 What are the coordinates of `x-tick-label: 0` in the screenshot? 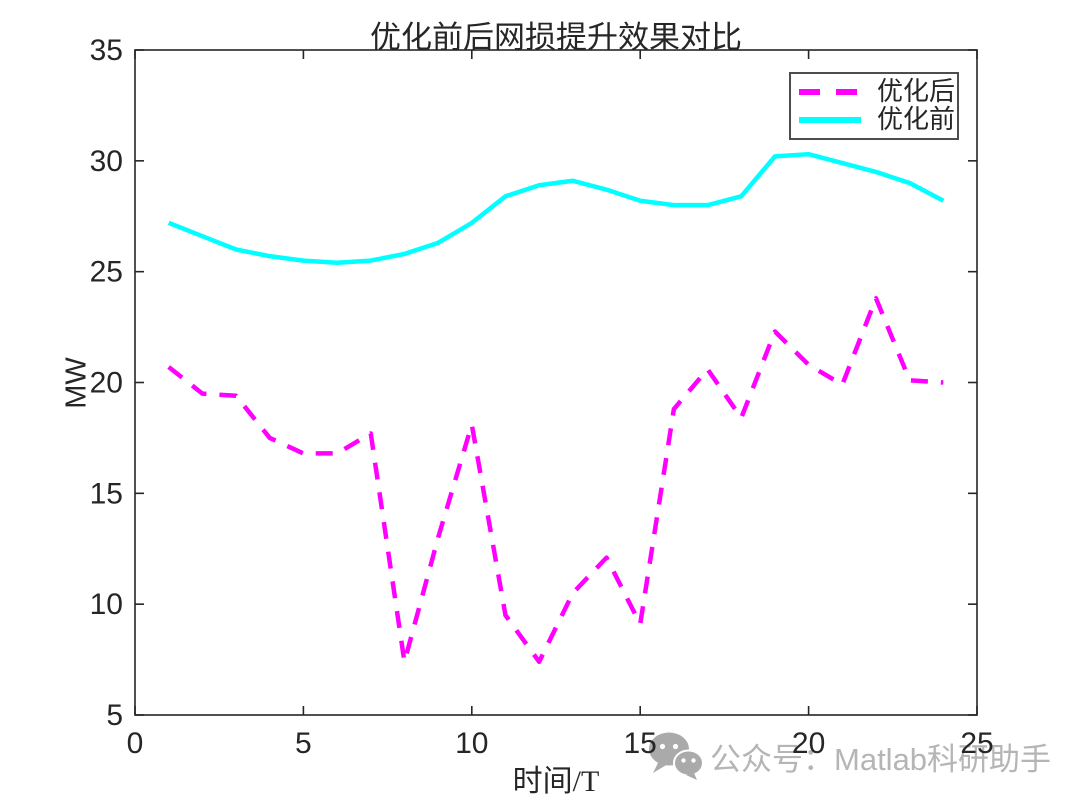 It's located at (135, 743).